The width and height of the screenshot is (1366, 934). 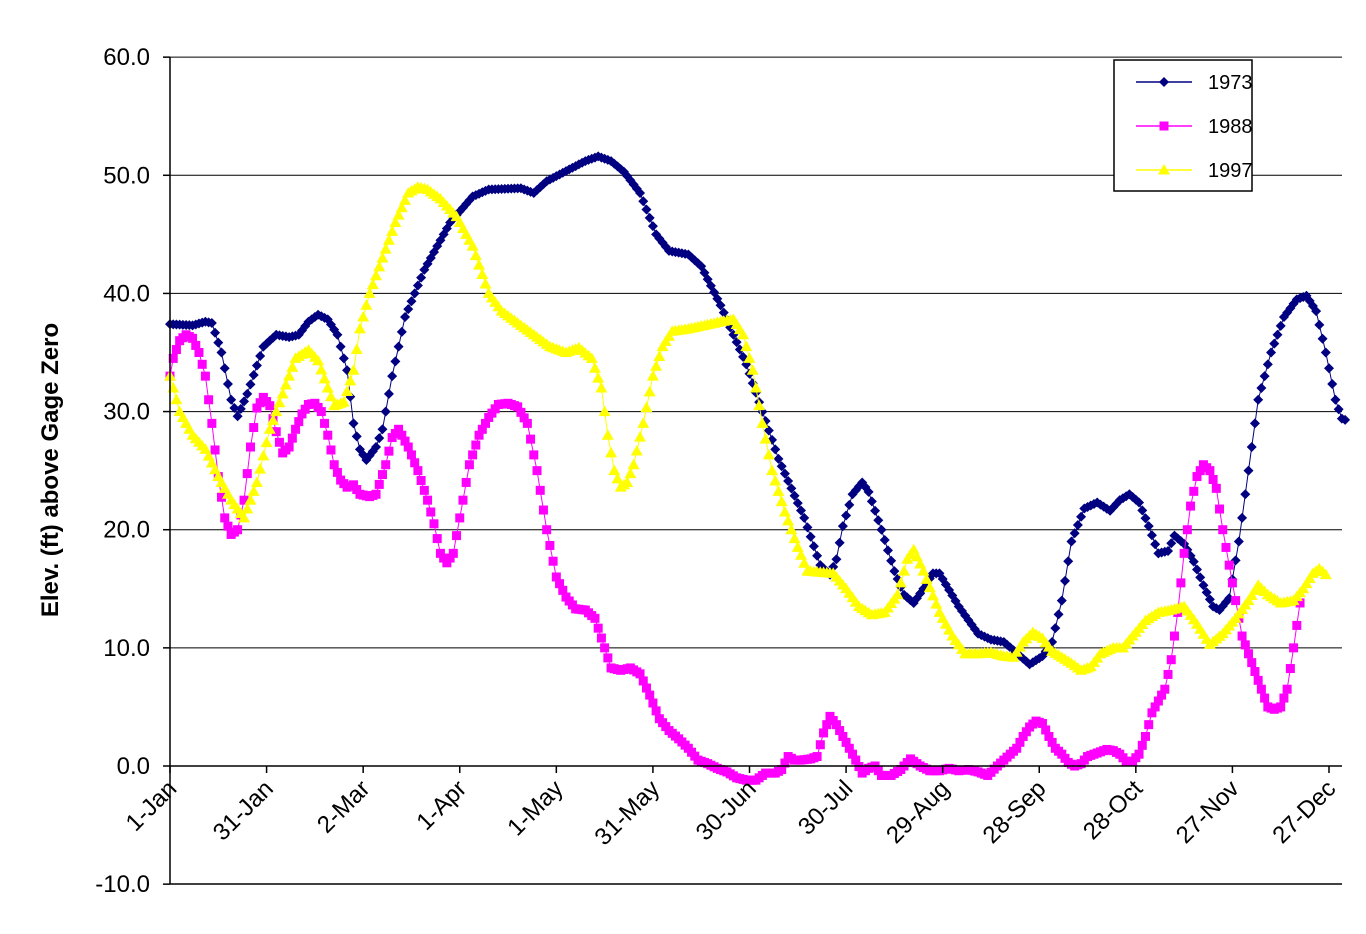 I want to click on y-tick-label: 10.0, so click(x=126, y=648).